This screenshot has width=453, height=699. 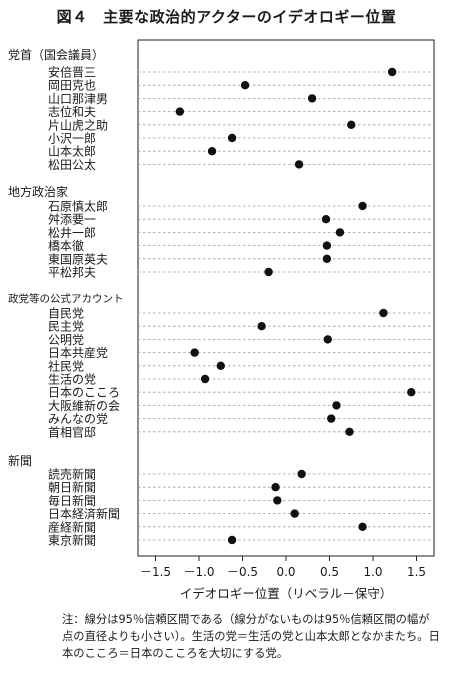 What do you see at coordinates (78, 125) in the screenshot?
I see `row-label: 片山虎之助` at bounding box center [78, 125].